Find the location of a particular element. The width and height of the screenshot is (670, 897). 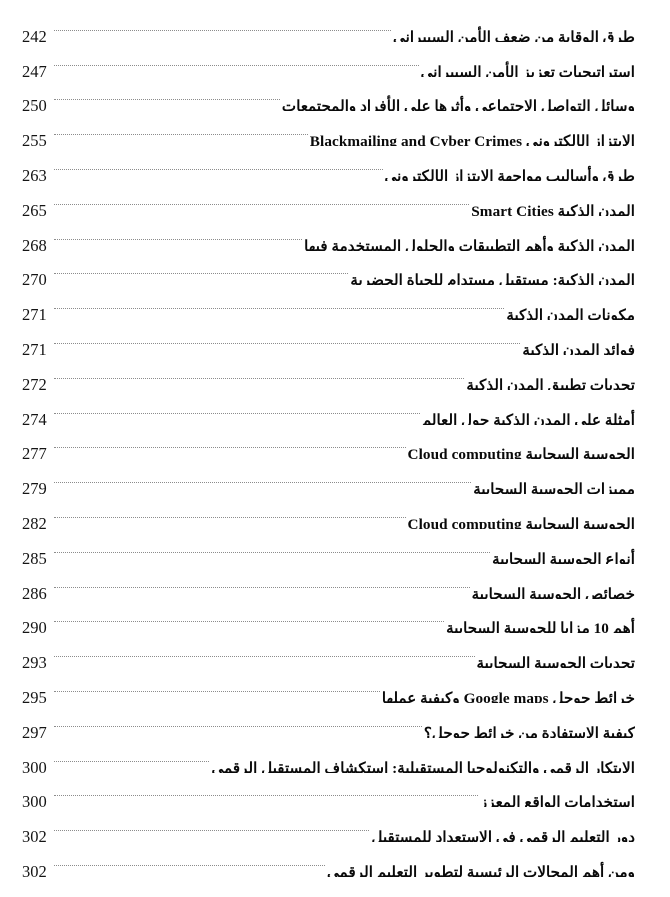

toc-entry: خصائص الحوسبة السحابية 286 is located at coordinates (327, 581).